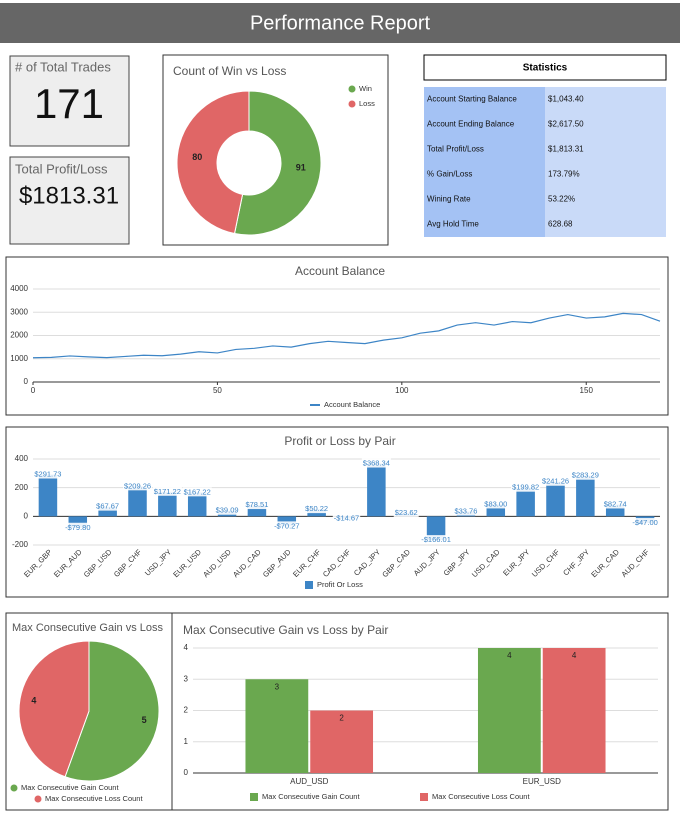 The image size is (680, 824). Describe the element at coordinates (311, 796) in the screenshot. I see `legend-label: Max Consecutive Gain Count` at that location.